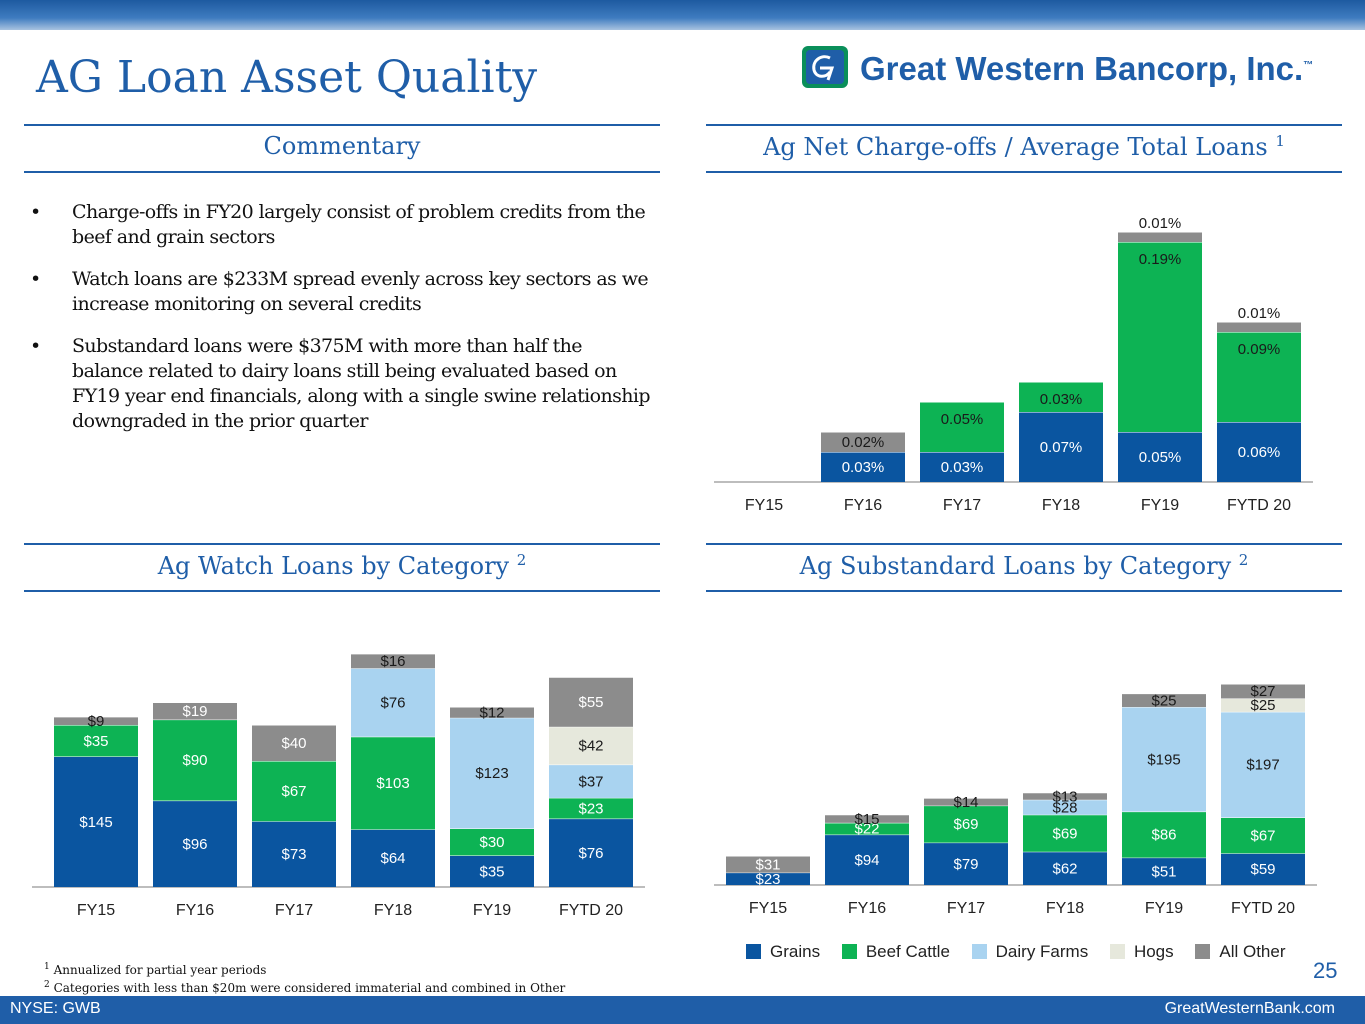  What do you see at coordinates (1024, 591) in the screenshot?
I see `sub-rule-bottom` at bounding box center [1024, 591].